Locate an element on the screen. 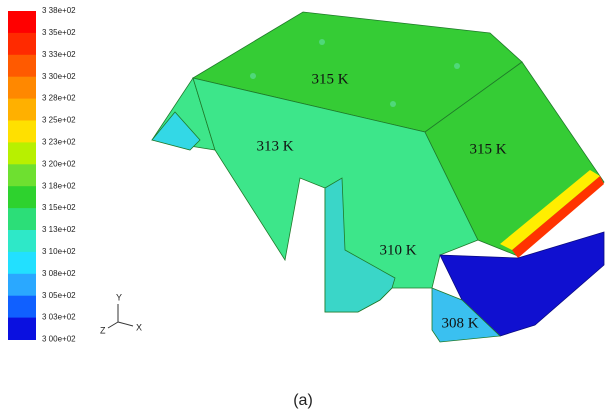 This screenshot has height=415, width=607. caption: (a) is located at coordinates (303, 400).